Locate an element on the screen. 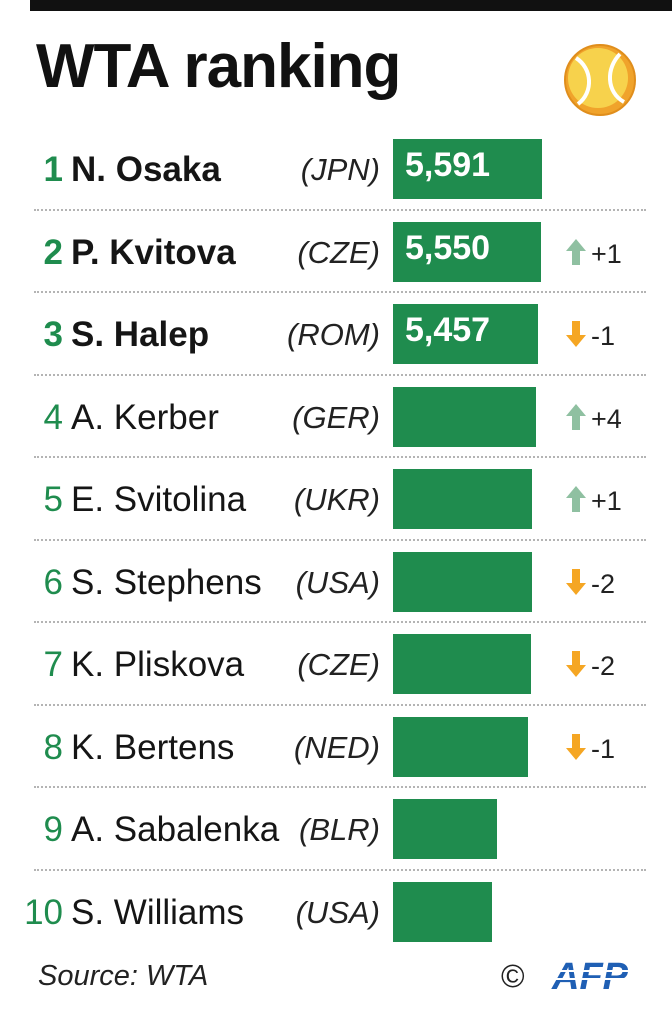  ranking-row: 8 K. Bertens (NED) -1 is located at coordinates (336, 747).